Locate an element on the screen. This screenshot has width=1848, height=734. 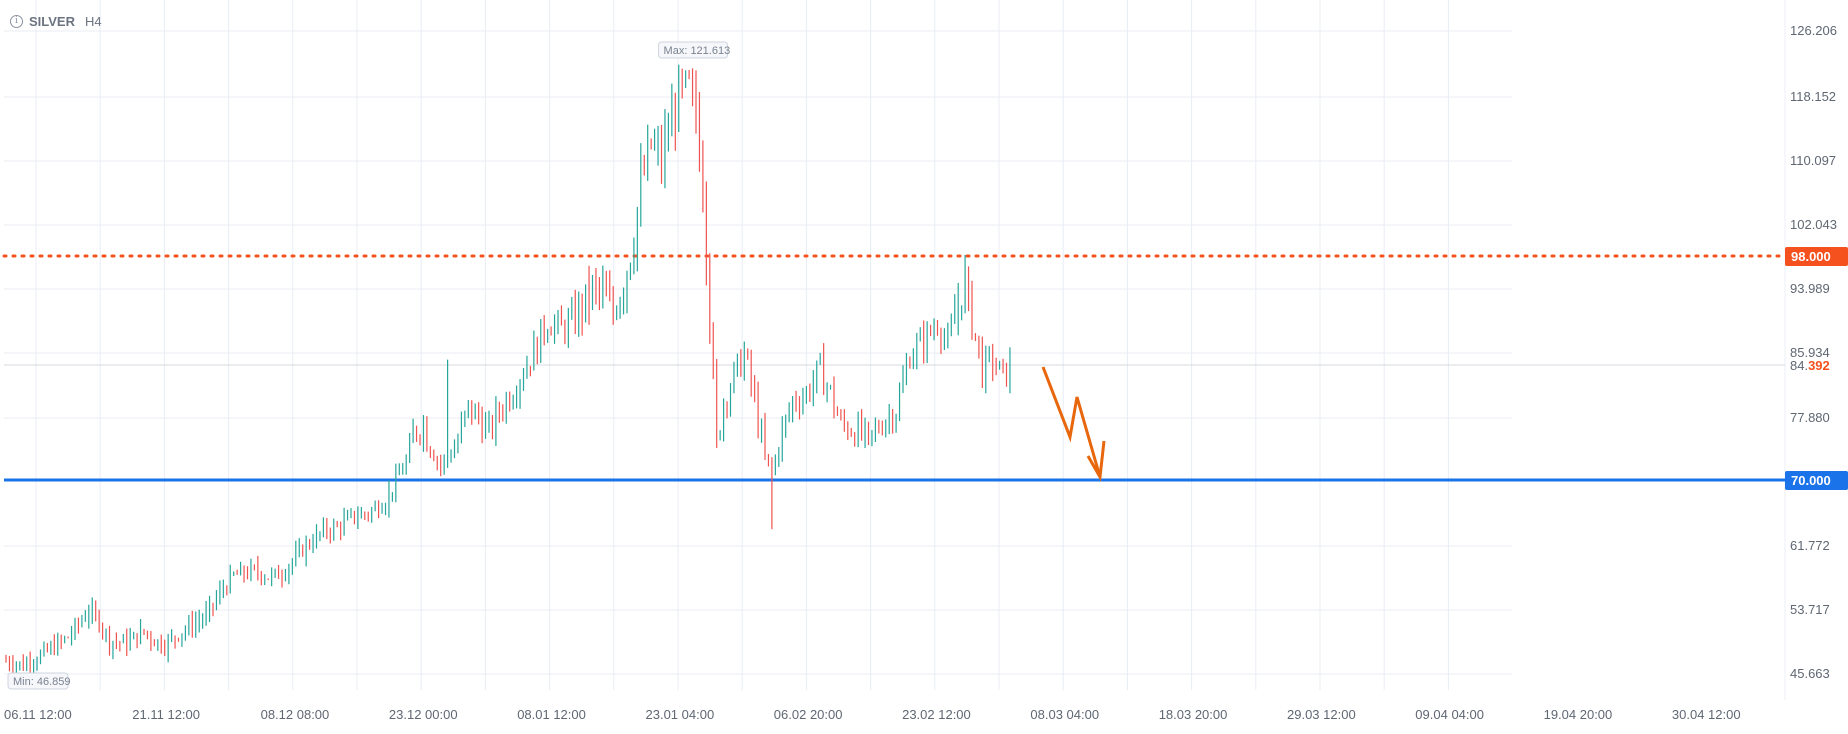
chart-header: i SILVER H4 is located at coordinates (56, 21).